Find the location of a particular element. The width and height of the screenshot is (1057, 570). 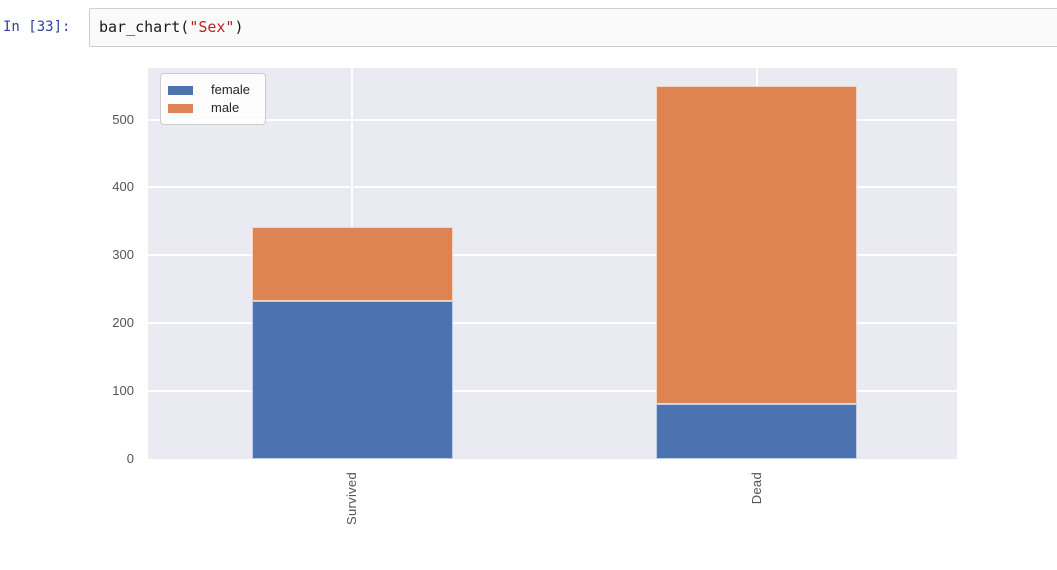

cell-input-prompt: In [33]: is located at coordinates (37, 27).